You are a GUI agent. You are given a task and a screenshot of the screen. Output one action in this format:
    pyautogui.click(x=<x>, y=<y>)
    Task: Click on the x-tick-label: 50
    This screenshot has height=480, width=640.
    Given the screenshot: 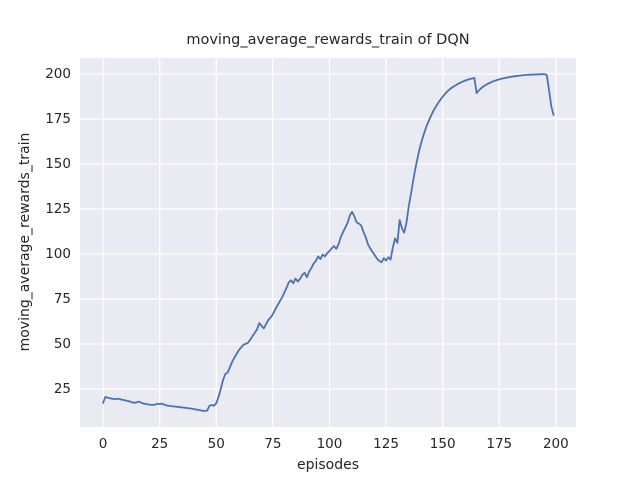 What is the action you would take?
    pyautogui.click(x=216, y=444)
    